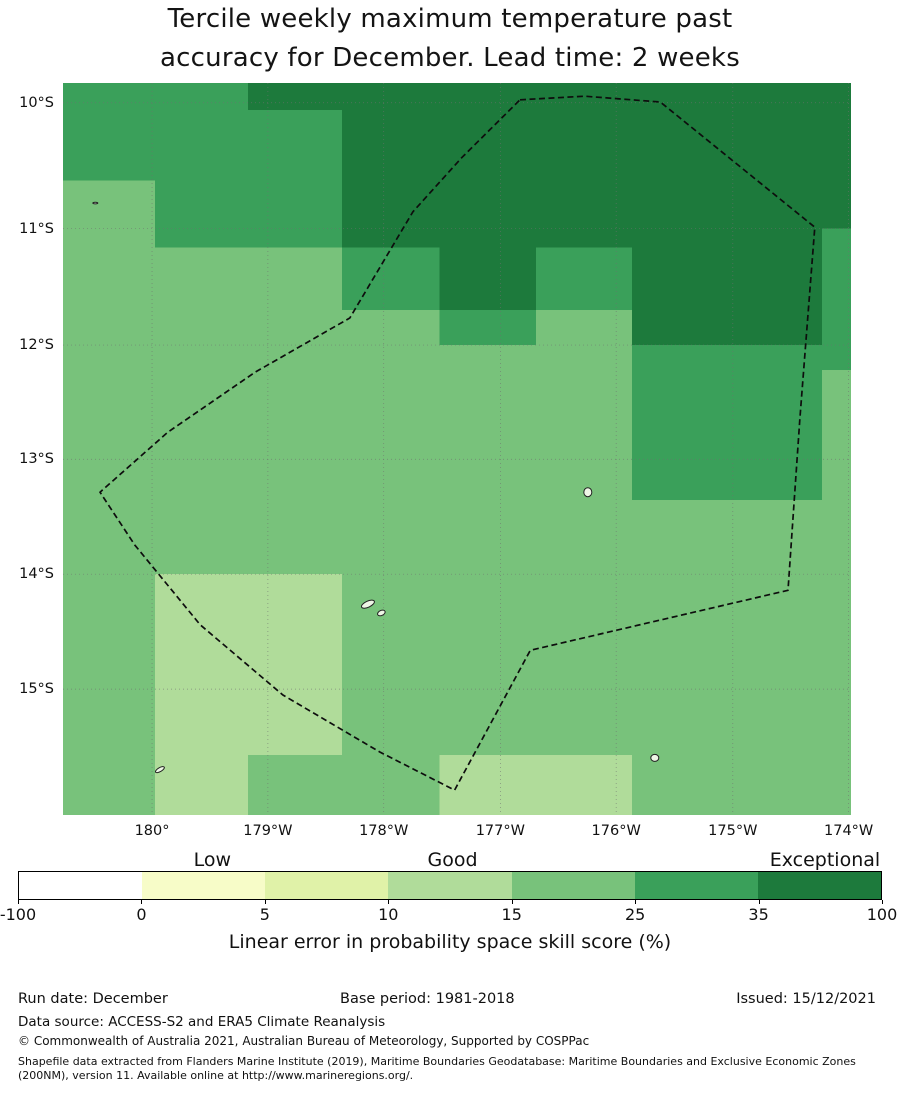 The width and height of the screenshot is (900, 1095). Describe the element at coordinates (616, 831) in the screenshot. I see `longitude-tick-label: 176°W` at that location.